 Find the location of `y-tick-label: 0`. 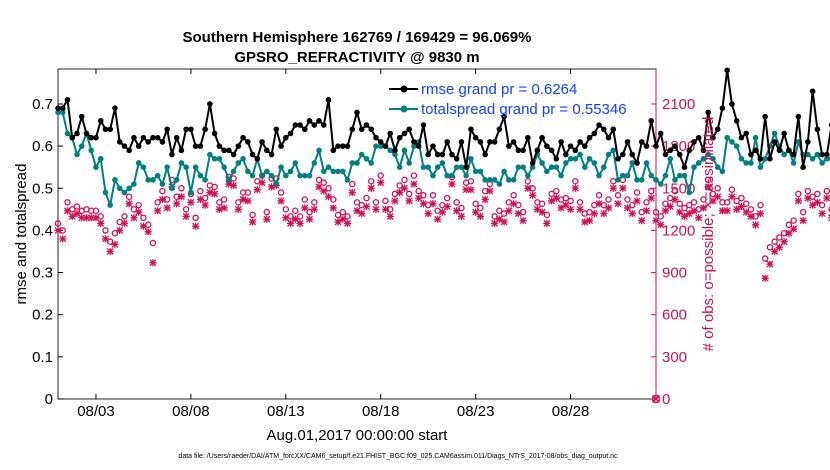

y-tick-label: 0 is located at coordinates (49, 399).